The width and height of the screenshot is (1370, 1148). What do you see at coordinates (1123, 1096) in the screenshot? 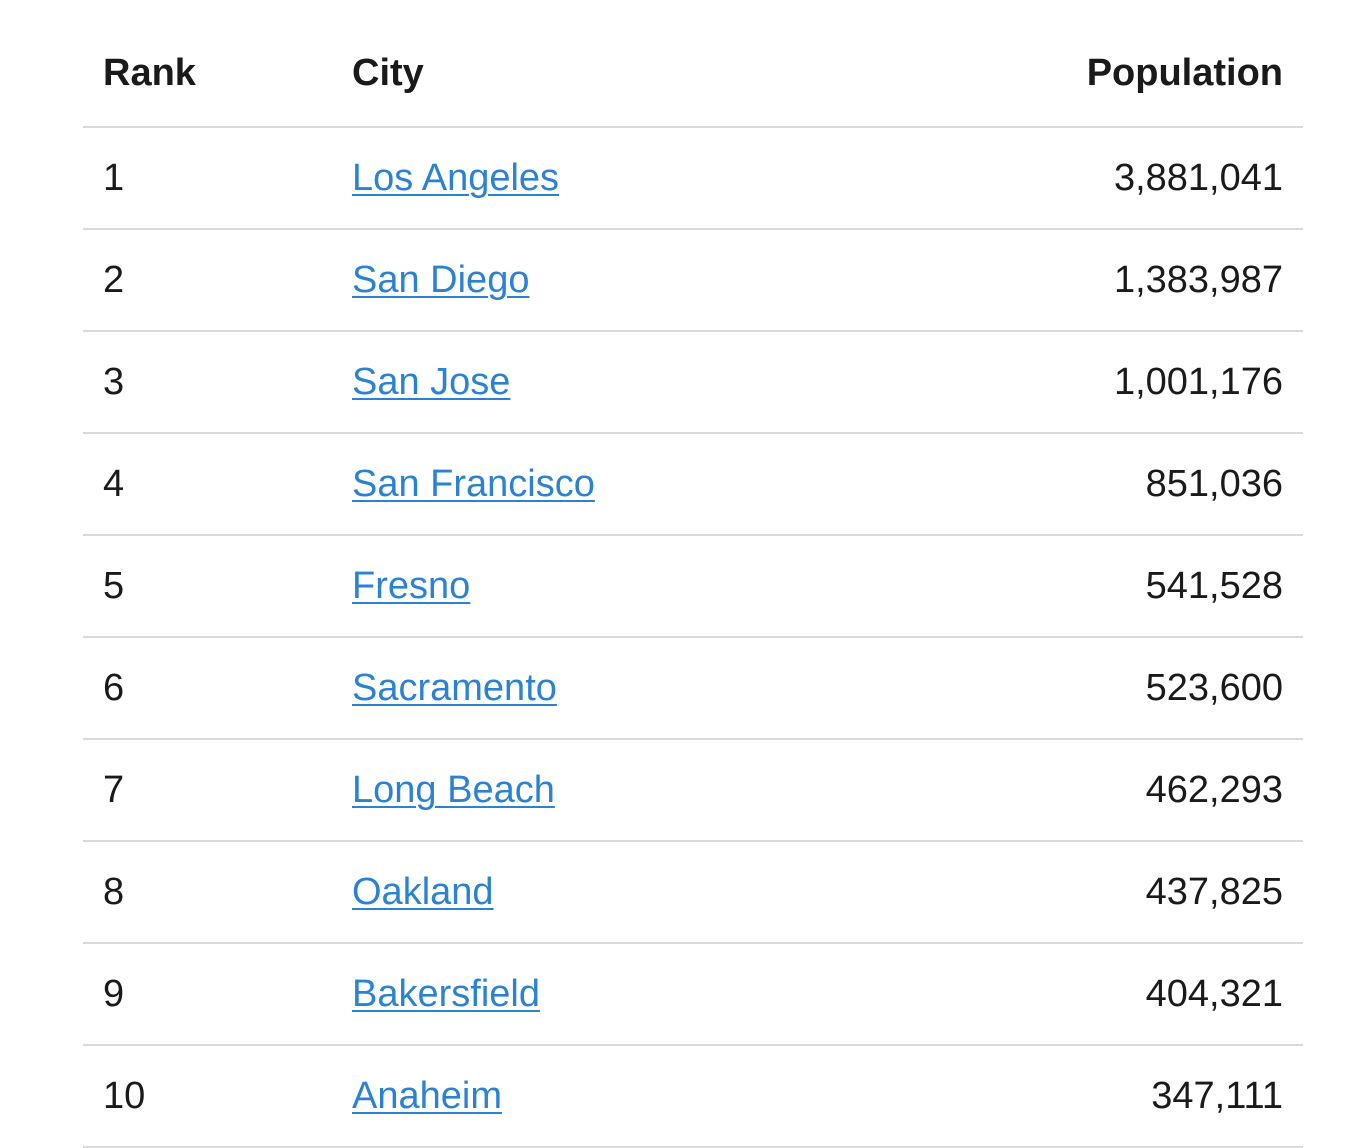
I see `population-cell: 347,111` at bounding box center [1123, 1096].